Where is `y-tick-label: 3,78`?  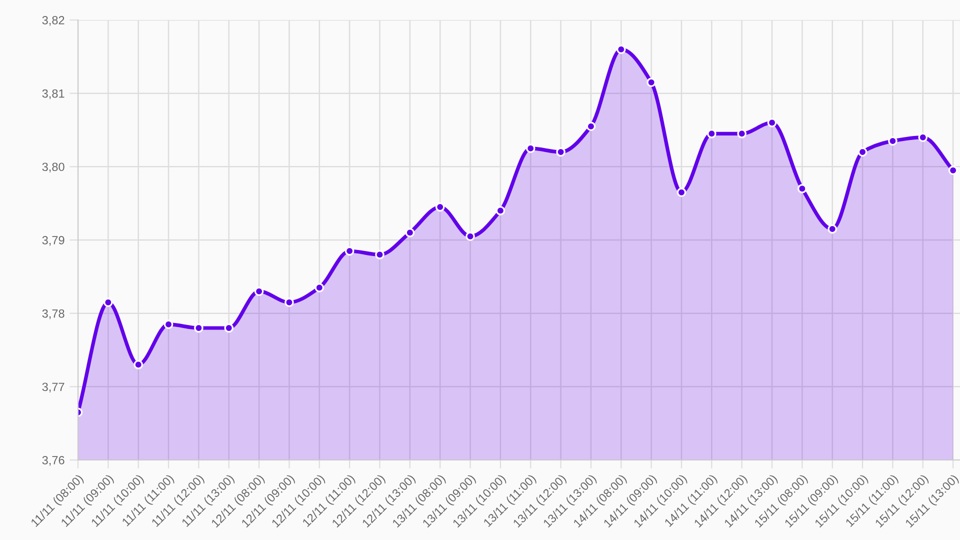 y-tick-label: 3,78 is located at coordinates (53, 314).